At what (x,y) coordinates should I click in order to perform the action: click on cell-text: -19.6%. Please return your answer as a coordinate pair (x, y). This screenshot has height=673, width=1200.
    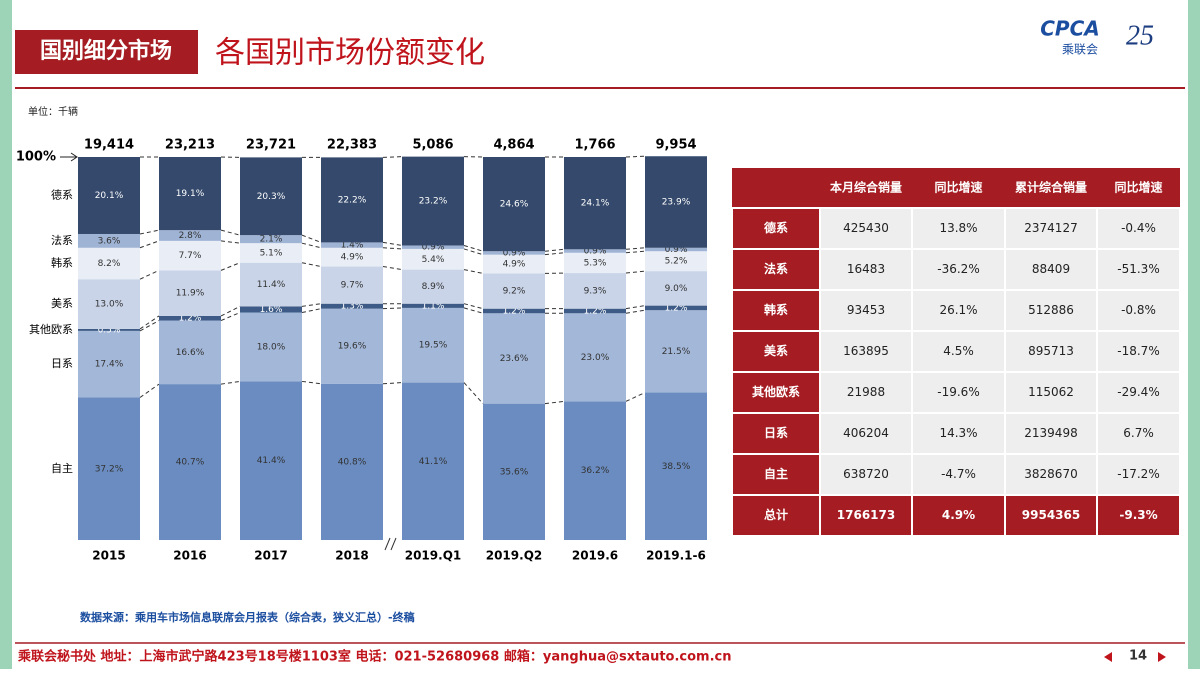
    Looking at the image, I should click on (958, 392).